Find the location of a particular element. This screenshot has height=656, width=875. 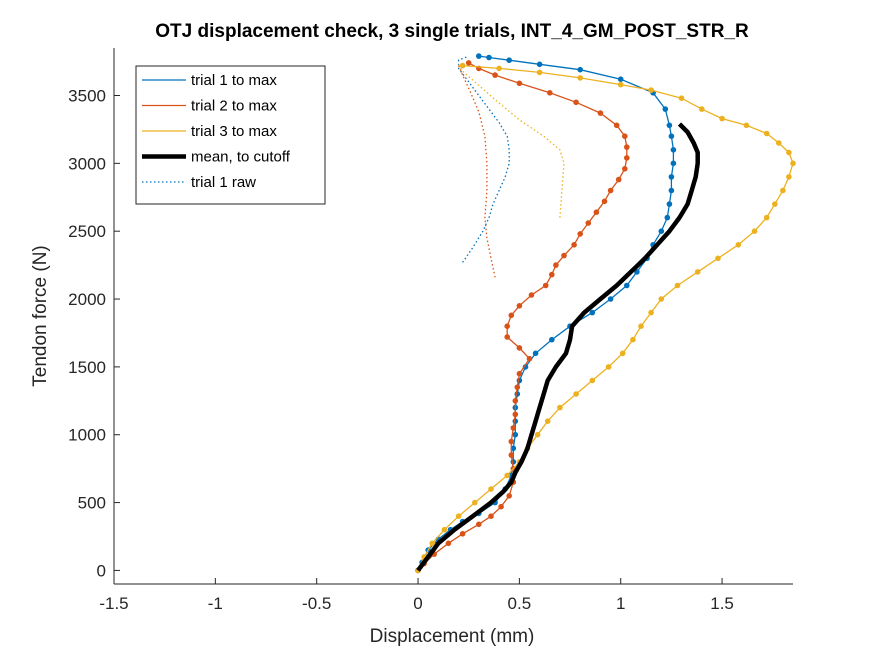

x-tick-label: 1.5 is located at coordinates (722, 603).